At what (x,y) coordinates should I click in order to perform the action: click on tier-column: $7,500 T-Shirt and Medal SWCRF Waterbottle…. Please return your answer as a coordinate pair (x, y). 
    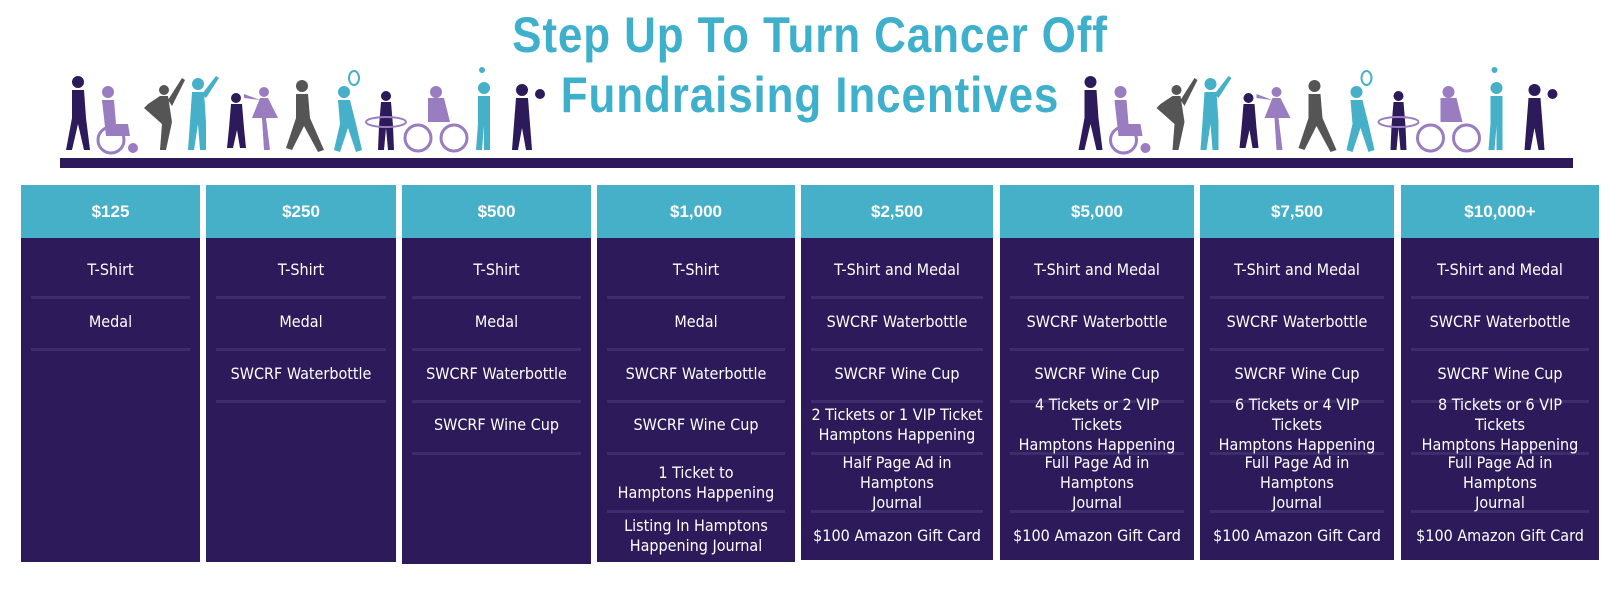
    Looking at the image, I should click on (1297, 372).